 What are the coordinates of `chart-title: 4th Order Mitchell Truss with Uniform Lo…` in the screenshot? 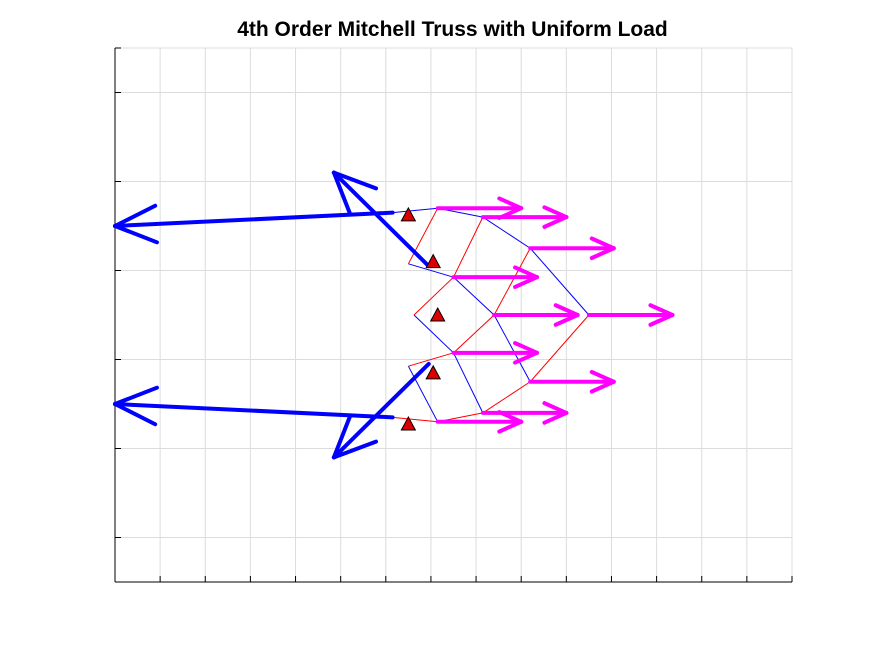 It's located at (452, 29).